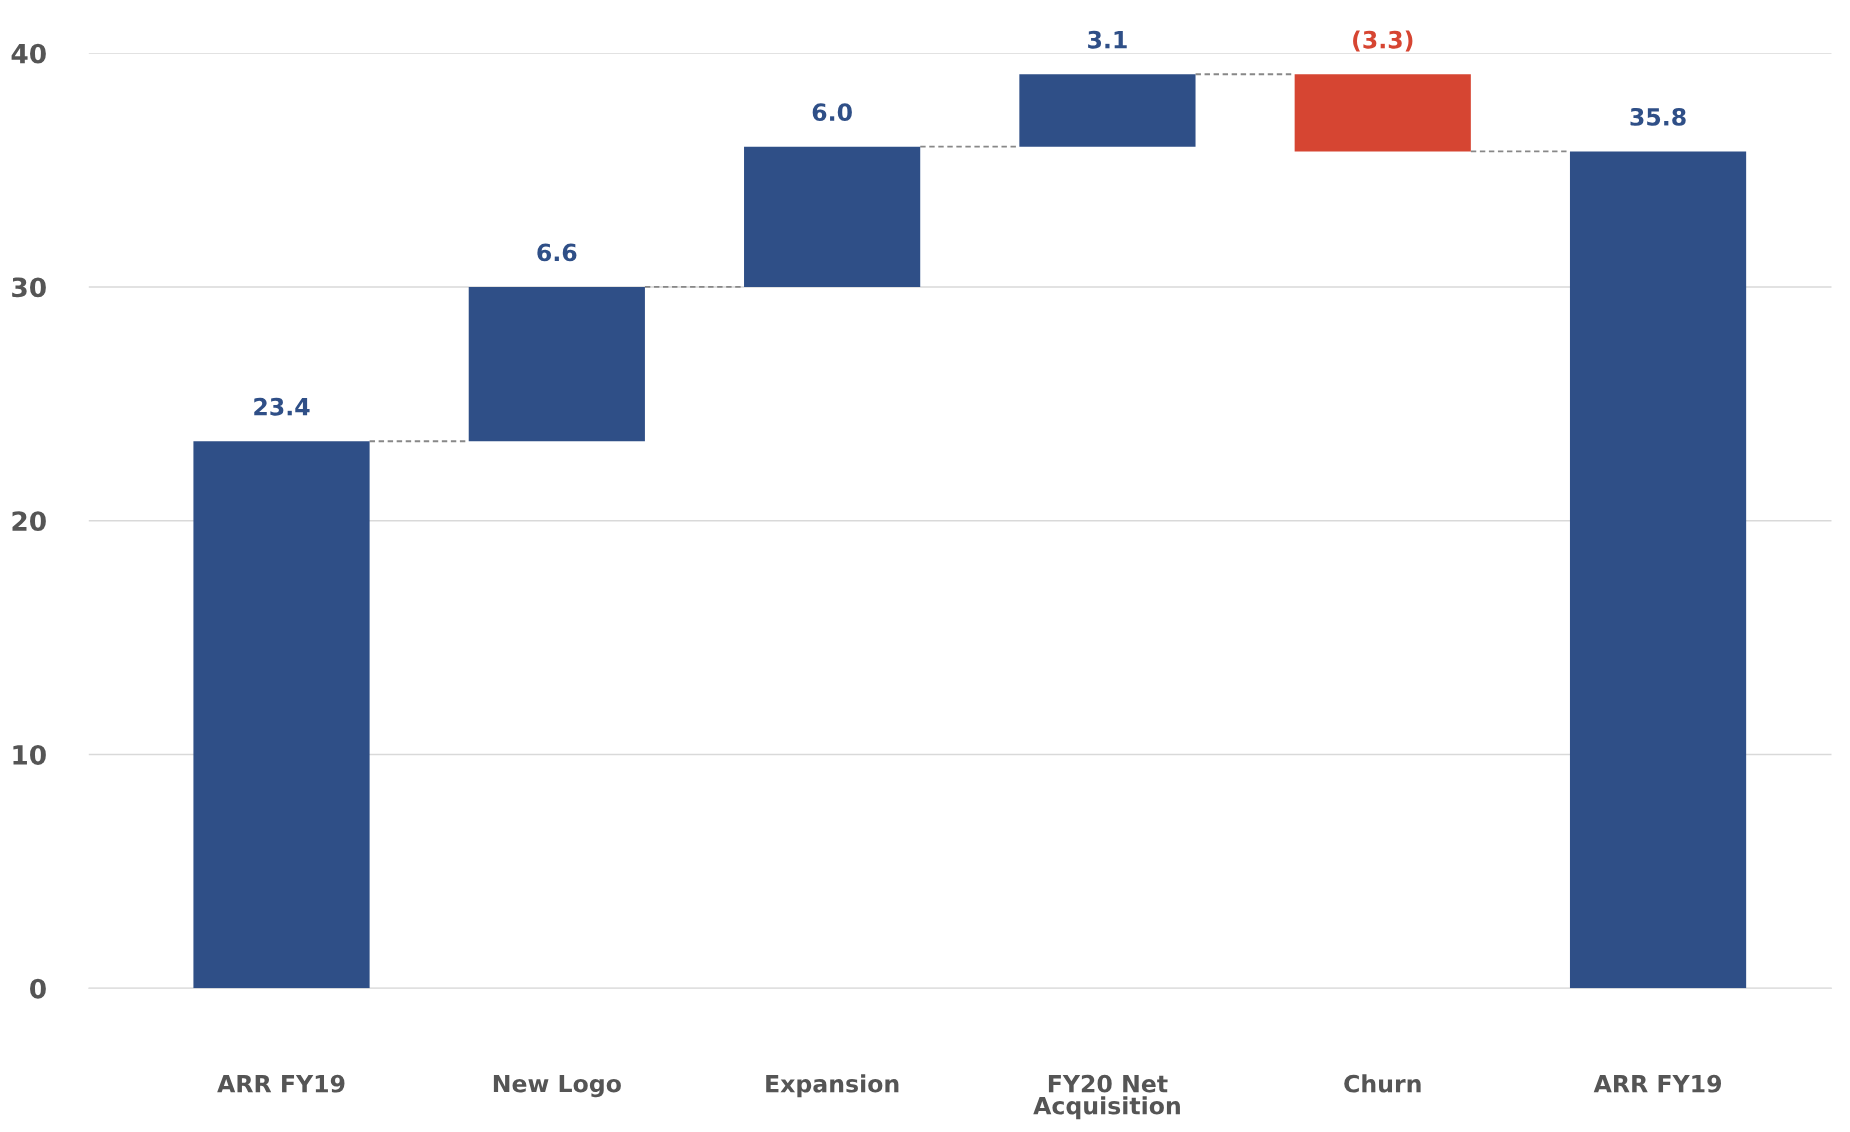 Image resolution: width=1850 pixels, height=1132 pixels. What do you see at coordinates (557, 1086) in the screenshot?
I see `x-tick-label: New Logo` at bounding box center [557, 1086].